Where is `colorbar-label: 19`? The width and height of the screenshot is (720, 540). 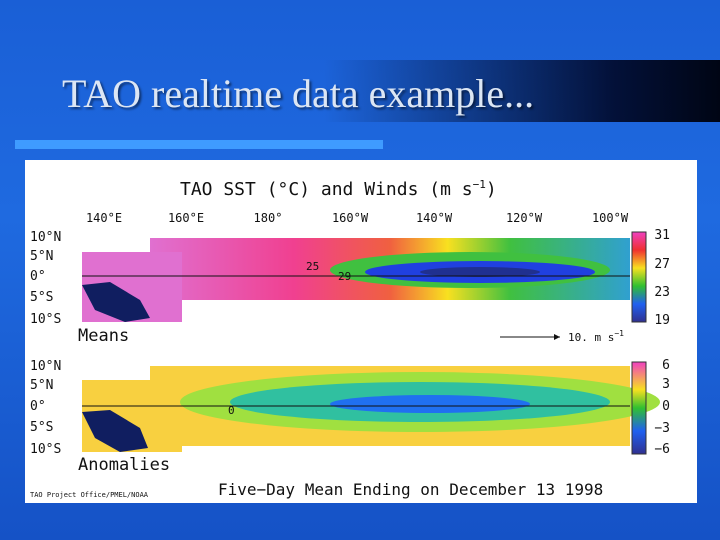
colorbar-label: 19 is located at coordinates (662, 320).